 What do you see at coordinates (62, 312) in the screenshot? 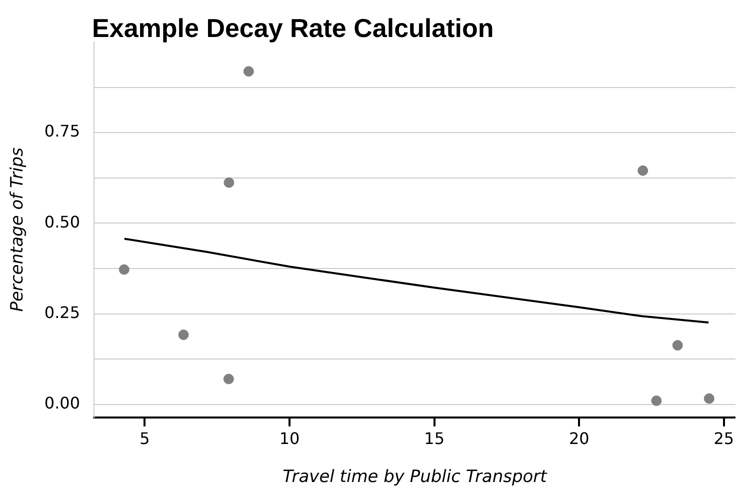
I see `y-tick-label: 0.25` at bounding box center [62, 312].